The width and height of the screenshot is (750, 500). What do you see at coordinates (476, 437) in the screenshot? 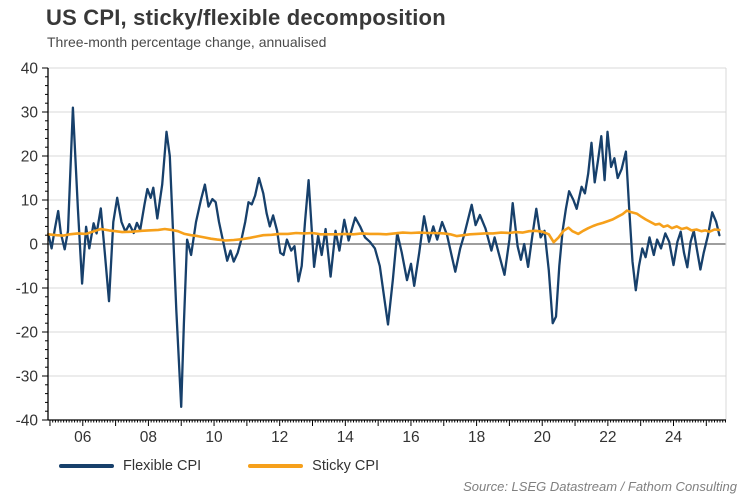
I see `svg-text: 18` at bounding box center [476, 437].